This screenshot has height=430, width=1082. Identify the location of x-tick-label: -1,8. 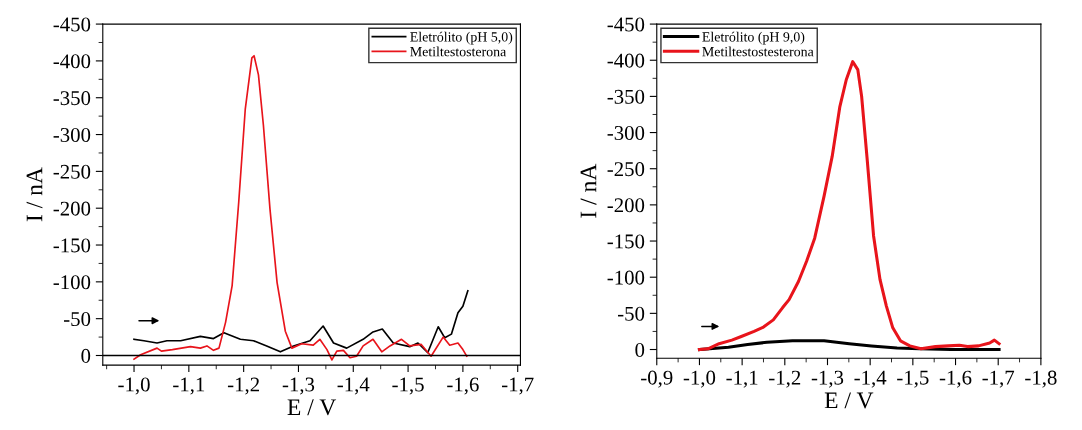
(1041, 379).